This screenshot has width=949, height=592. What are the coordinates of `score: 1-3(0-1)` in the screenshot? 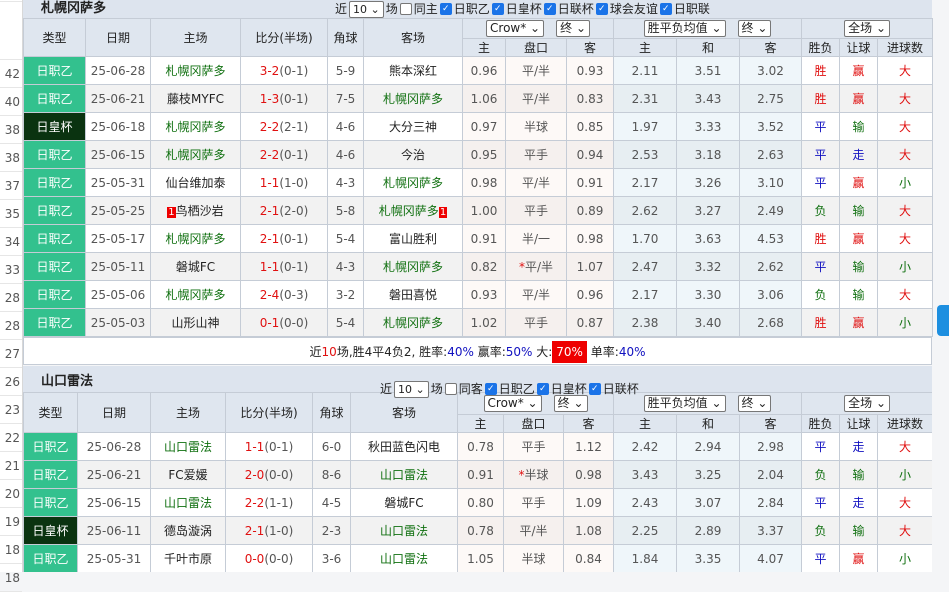 It's located at (284, 98).